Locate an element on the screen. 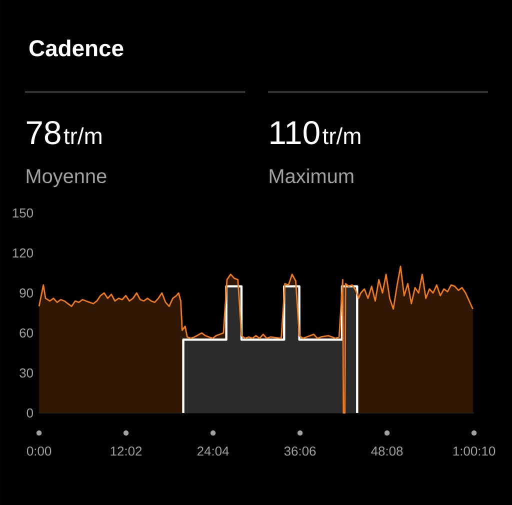 The width and height of the screenshot is (512, 505). x-tick-label: 36:06 is located at coordinates (300, 451).